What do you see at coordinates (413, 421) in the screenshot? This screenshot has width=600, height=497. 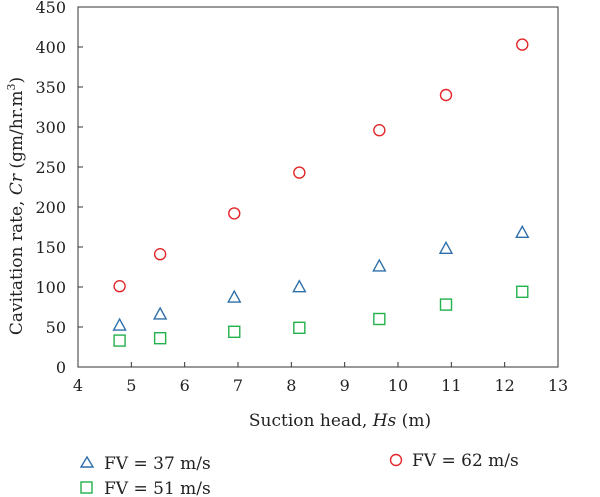 I see `x-axis-label-post: (m)` at bounding box center [413, 421].